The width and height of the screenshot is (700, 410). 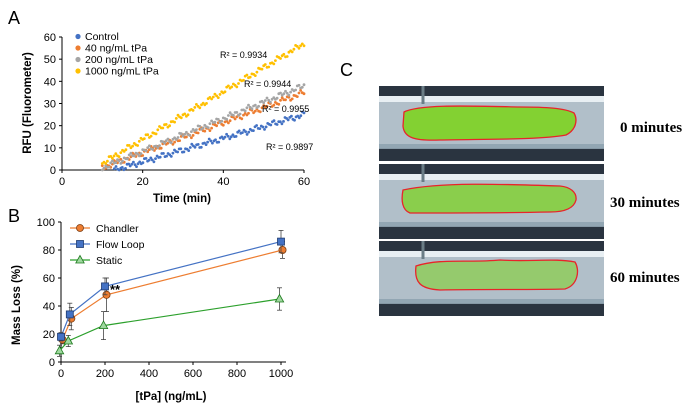 What do you see at coordinates (53, 171) in the screenshot?
I see `chart-a-ytick-label: 0` at bounding box center [53, 171].